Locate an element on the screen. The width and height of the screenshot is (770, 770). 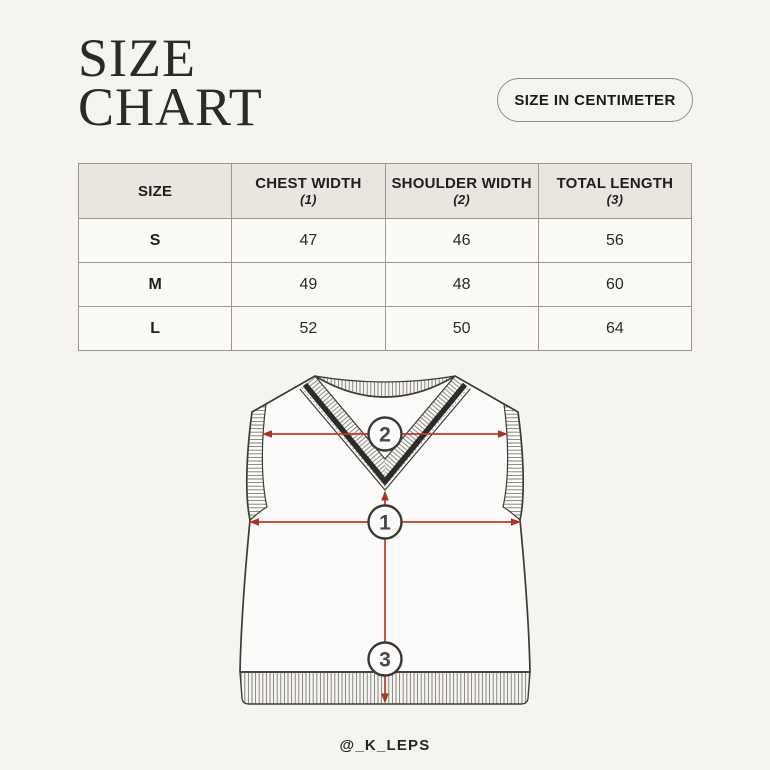
cell-s-size: S is located at coordinates (155, 240).